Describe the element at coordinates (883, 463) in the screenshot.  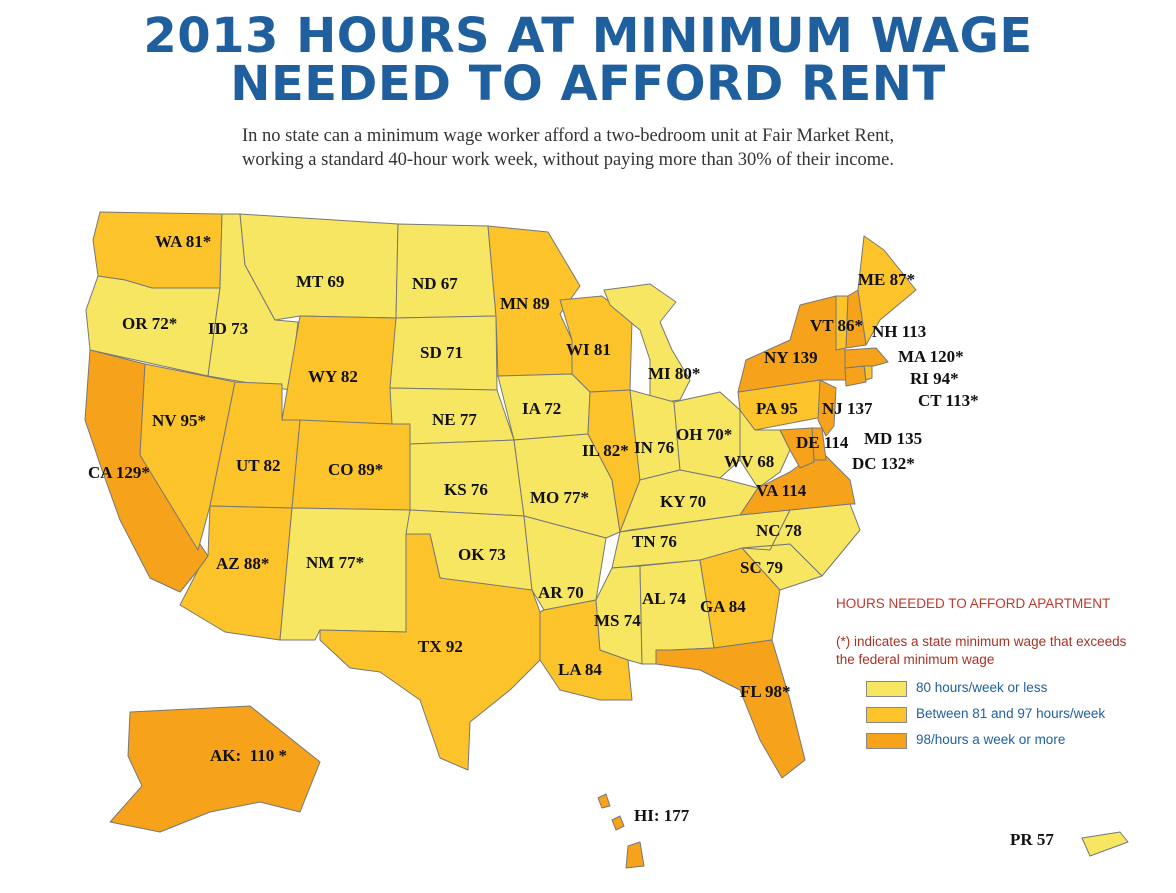
I see `state-label-dc: DC 132*` at that location.